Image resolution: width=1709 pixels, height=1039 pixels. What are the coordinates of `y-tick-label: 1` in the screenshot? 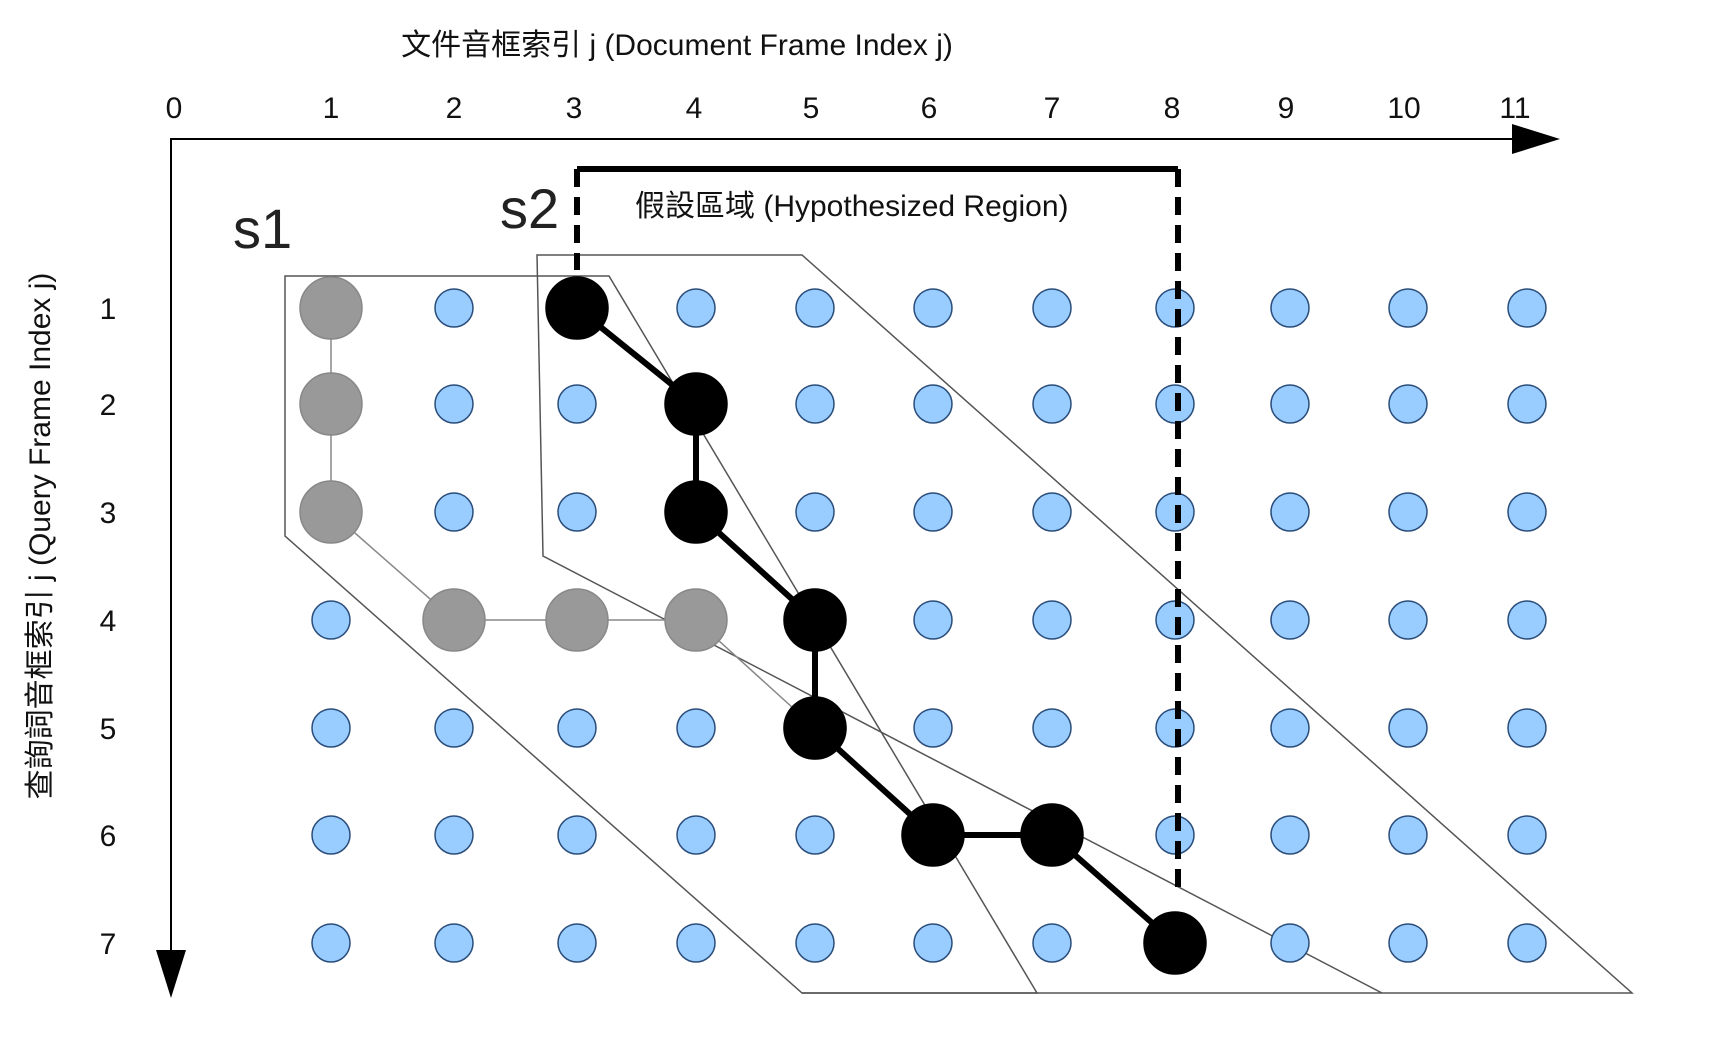 It's located at (108, 309).